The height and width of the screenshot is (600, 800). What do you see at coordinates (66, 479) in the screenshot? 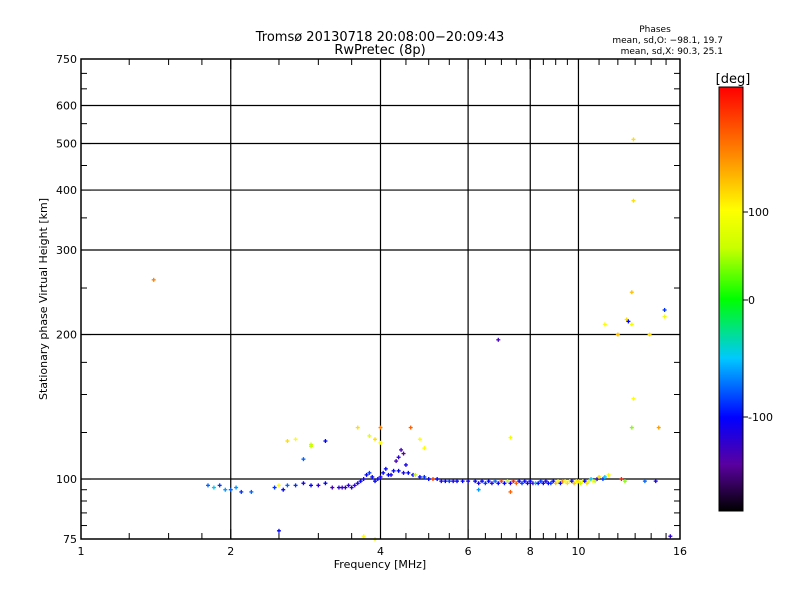
I see `y-tick-label: 100` at bounding box center [66, 479].